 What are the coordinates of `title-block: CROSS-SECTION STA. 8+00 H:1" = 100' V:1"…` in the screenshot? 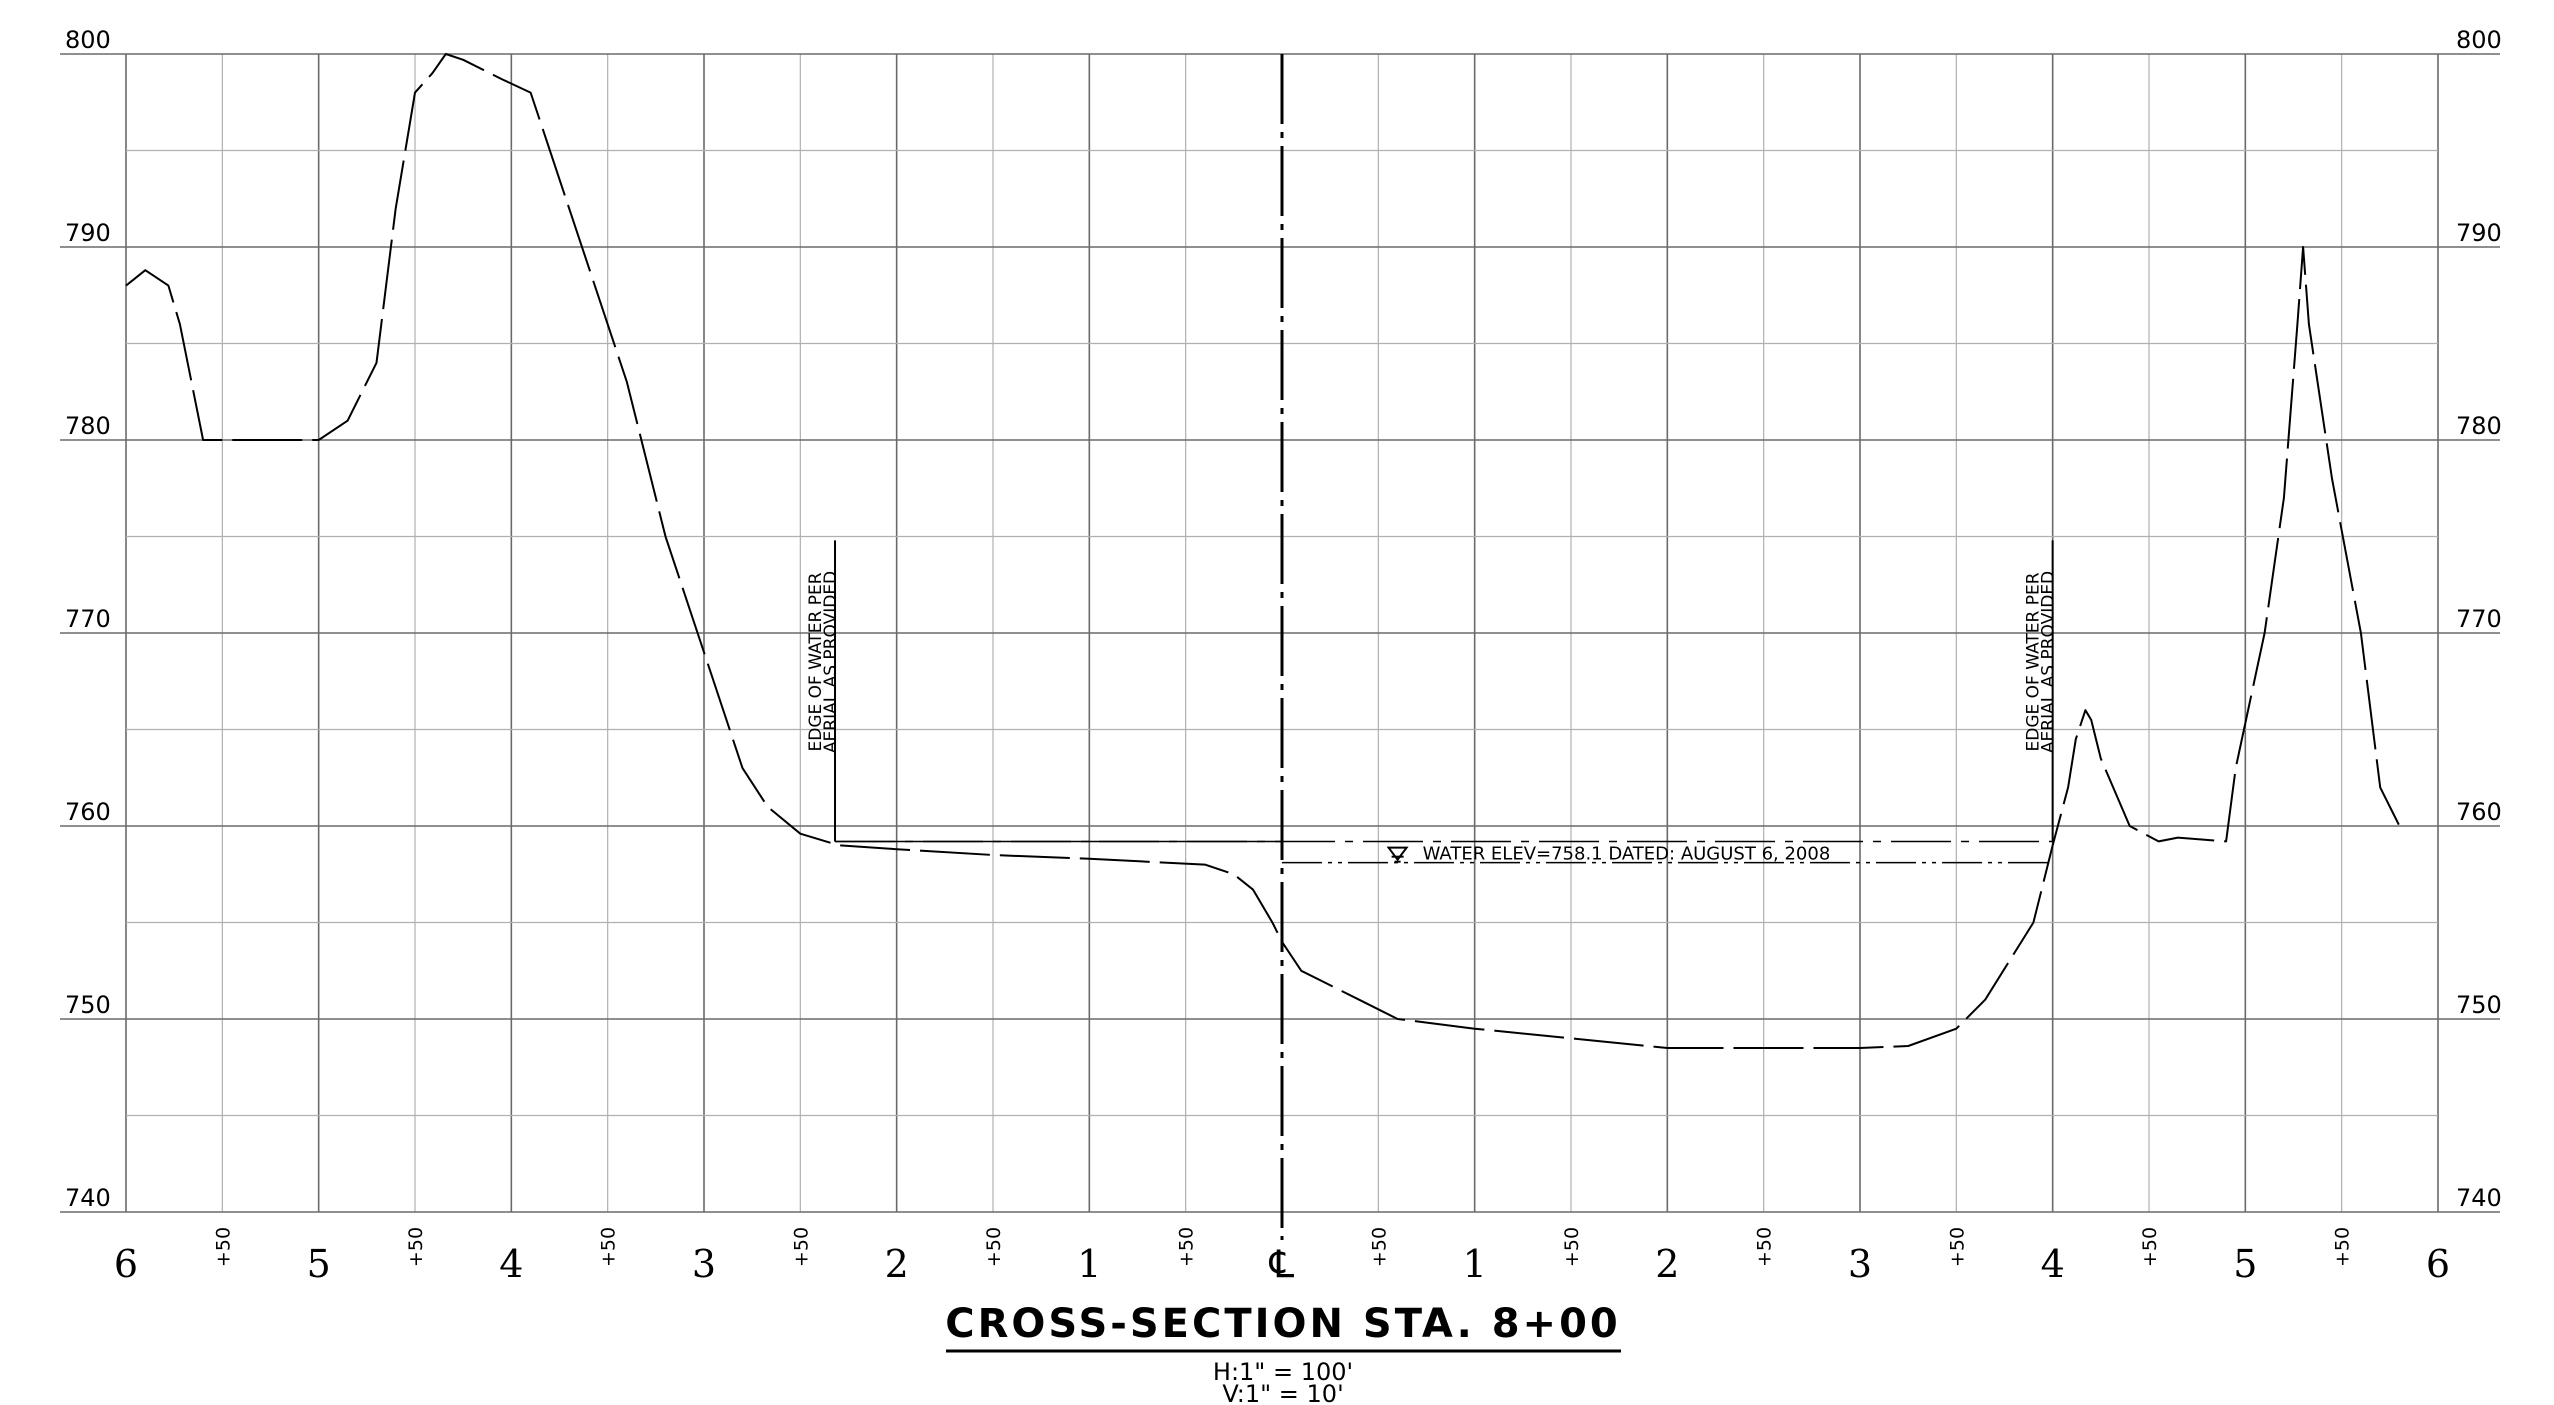 It's located at (1283, 1353).